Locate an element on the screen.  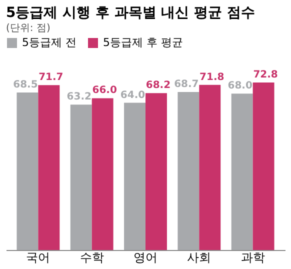
chart-title: 5등급제 시행 후 과목별 내신 평균 점수 is located at coordinates (130, 13).